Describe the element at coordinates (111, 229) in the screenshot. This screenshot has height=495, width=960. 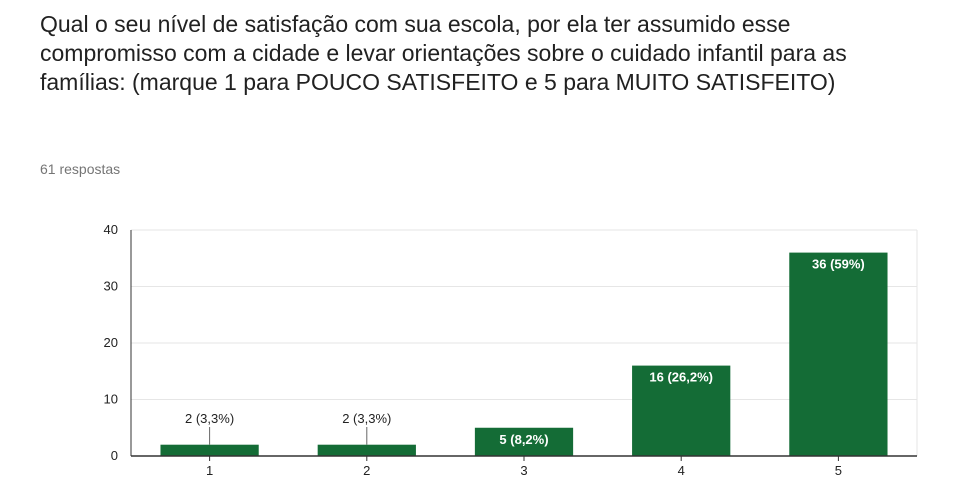
I see `y-tick-label: 40` at that location.